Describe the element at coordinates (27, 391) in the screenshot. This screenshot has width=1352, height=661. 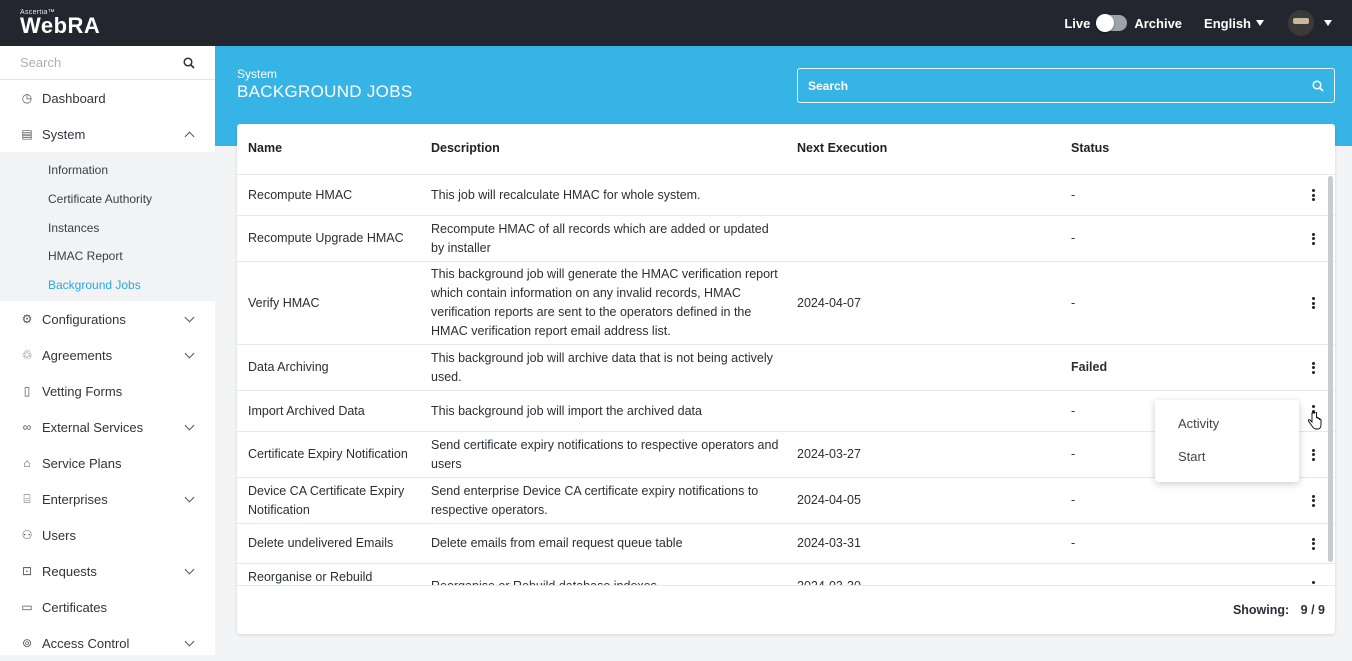
I see `form-icon: ▯` at that location.